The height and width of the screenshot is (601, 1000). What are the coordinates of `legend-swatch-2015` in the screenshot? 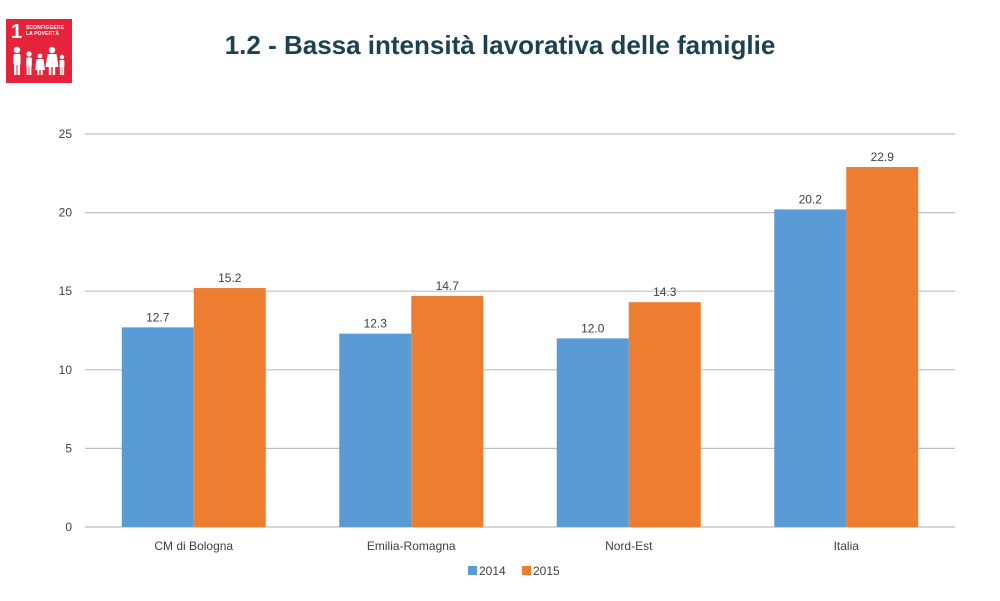 It's located at (526, 570).